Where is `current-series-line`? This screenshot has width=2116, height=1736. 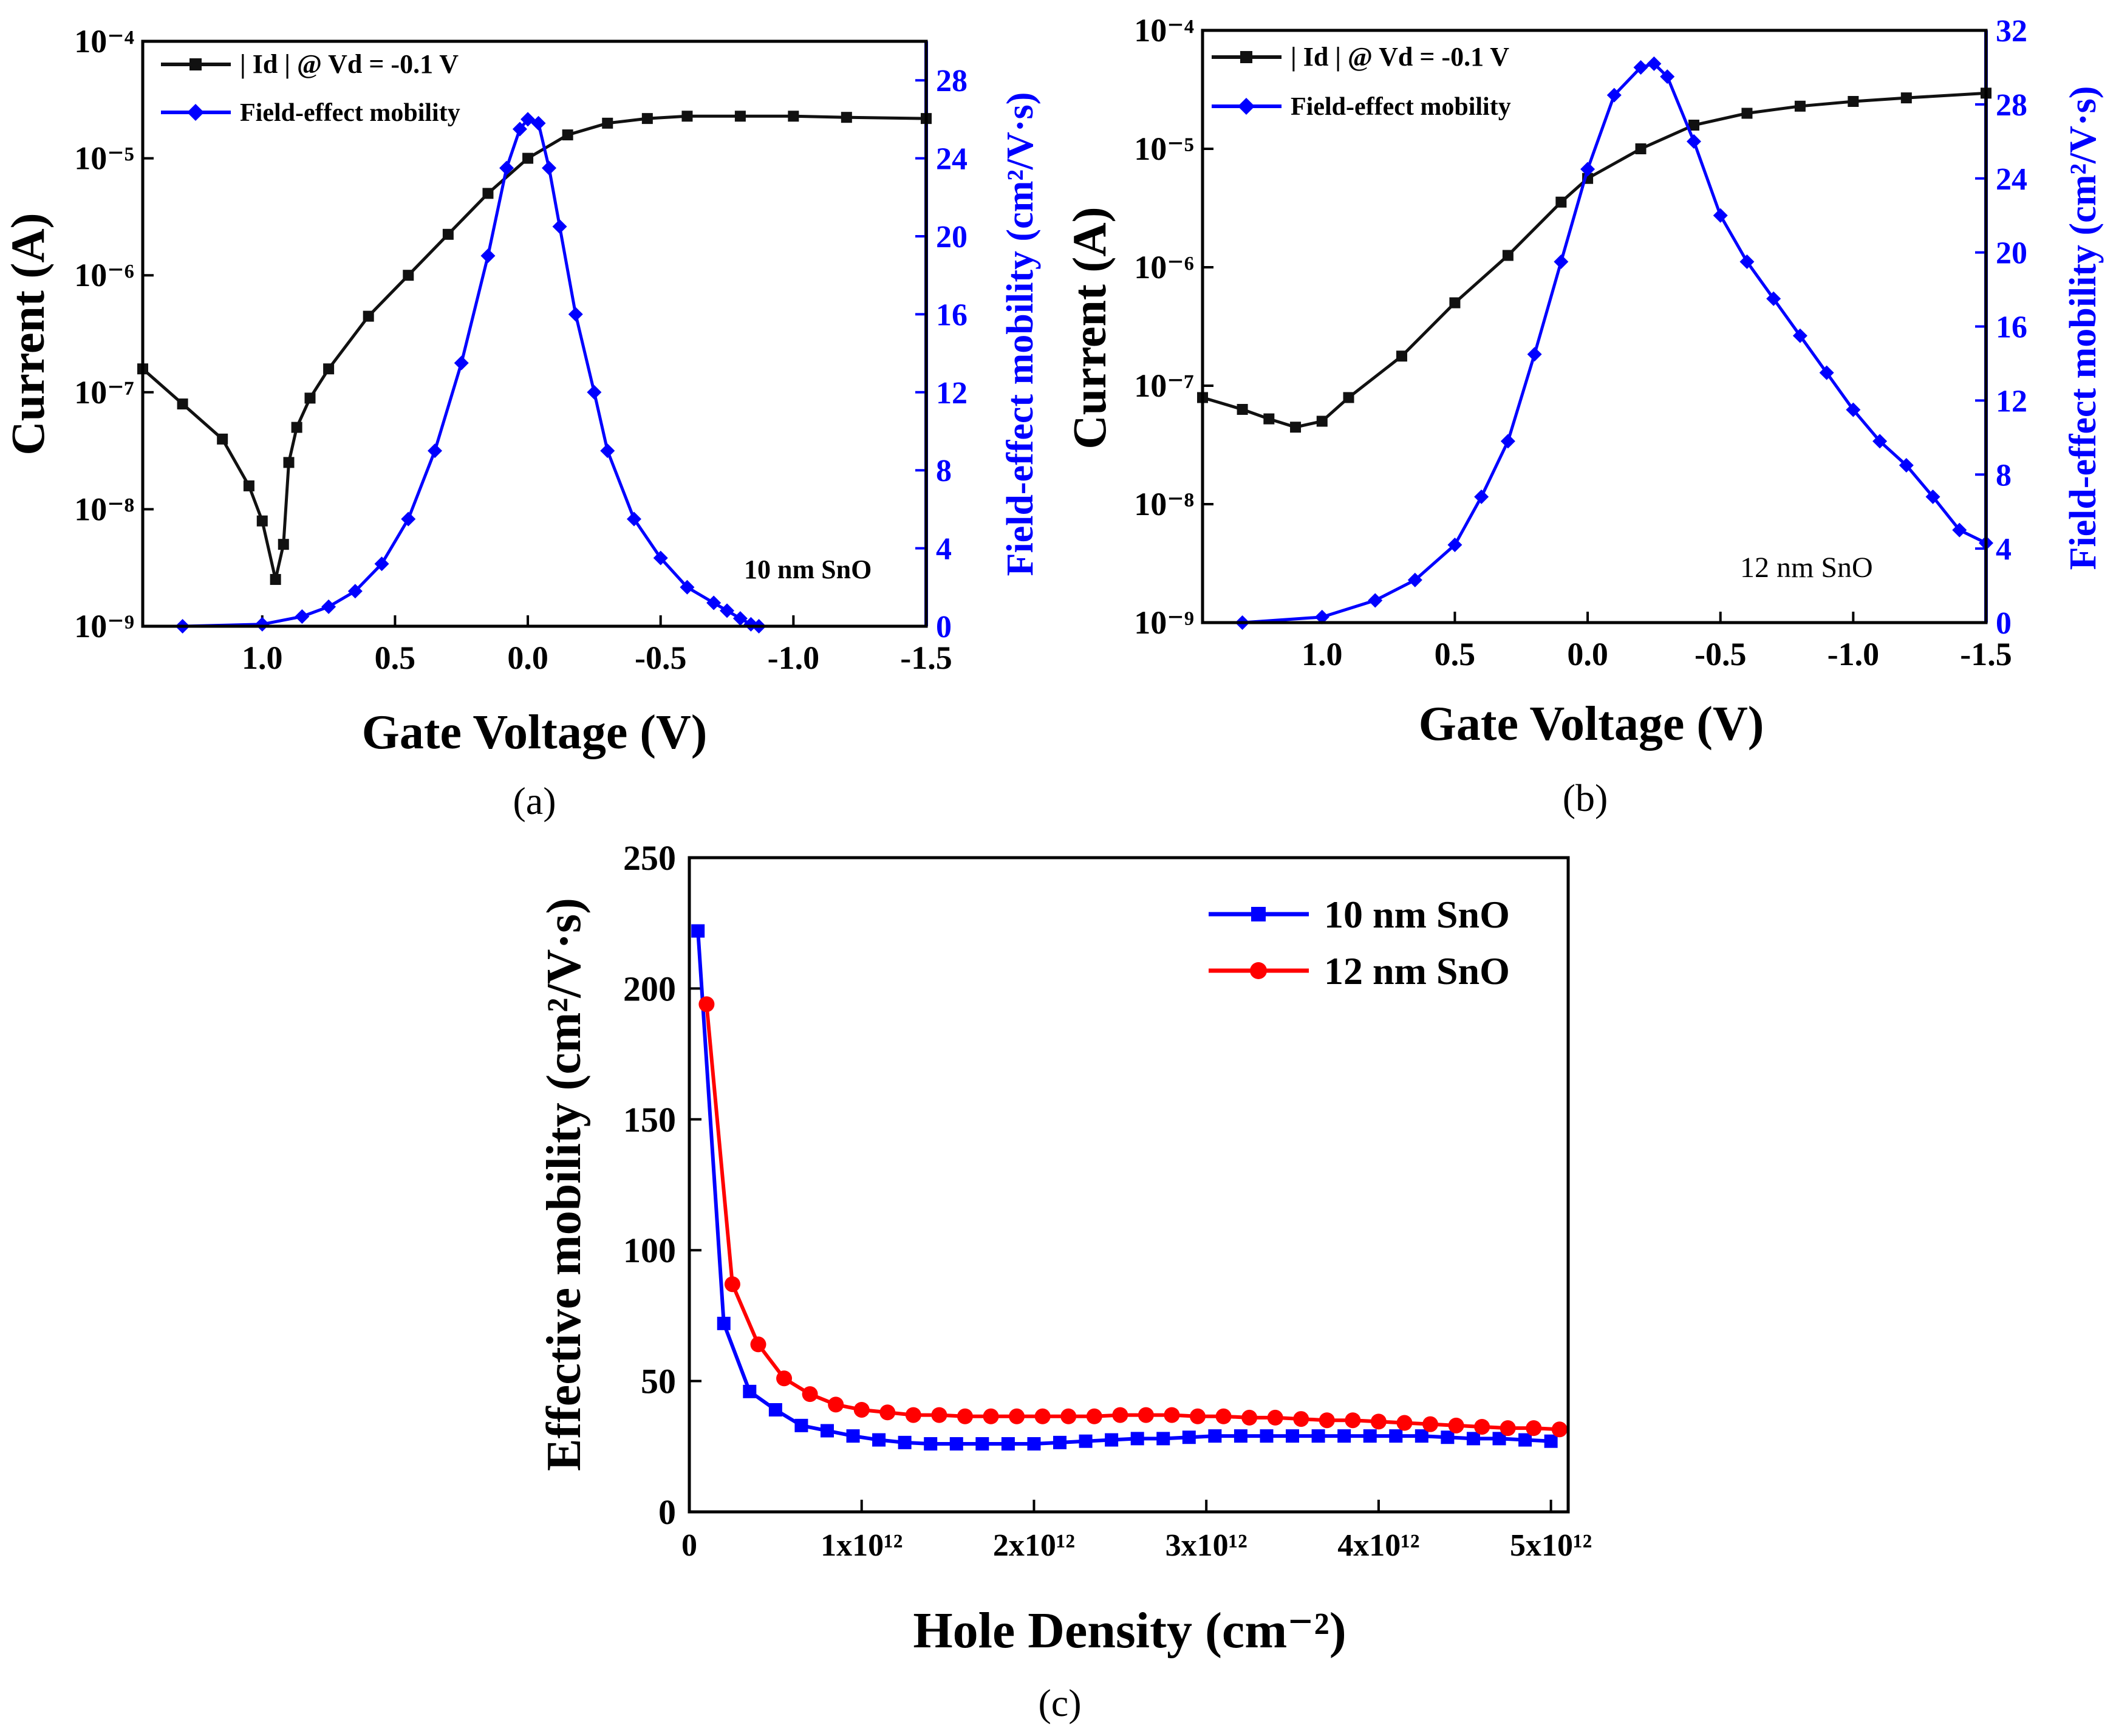 current-series-line is located at coordinates (534, 347).